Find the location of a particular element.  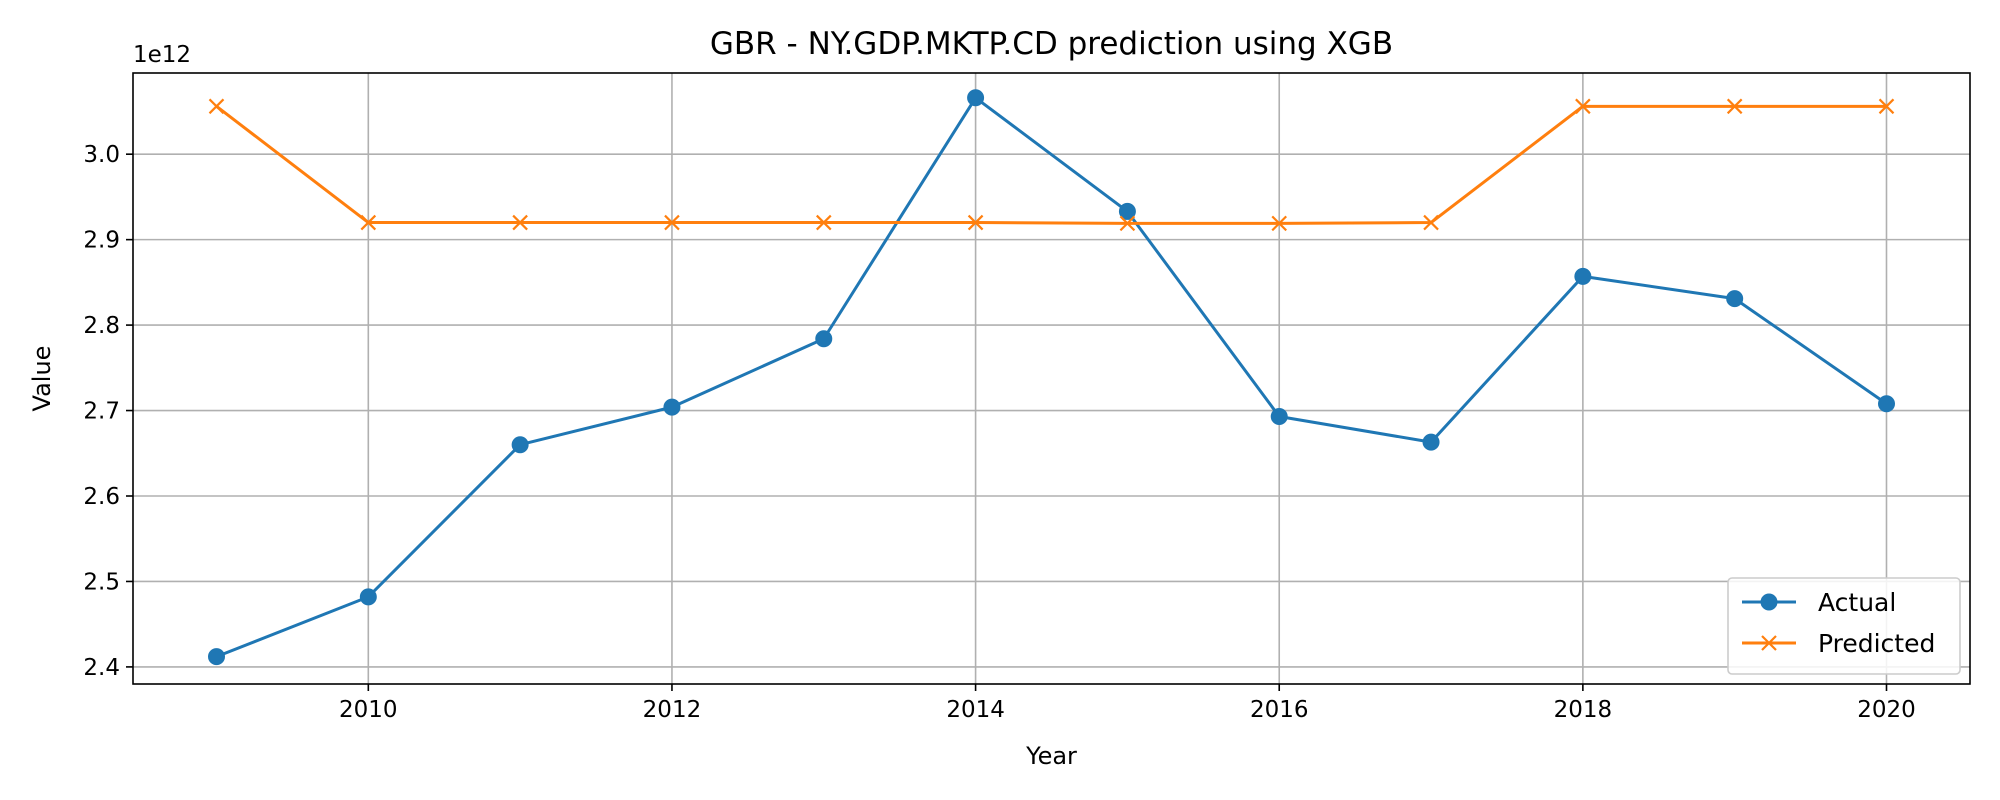

y-tick-label: 2.7 is located at coordinates (101, 412).